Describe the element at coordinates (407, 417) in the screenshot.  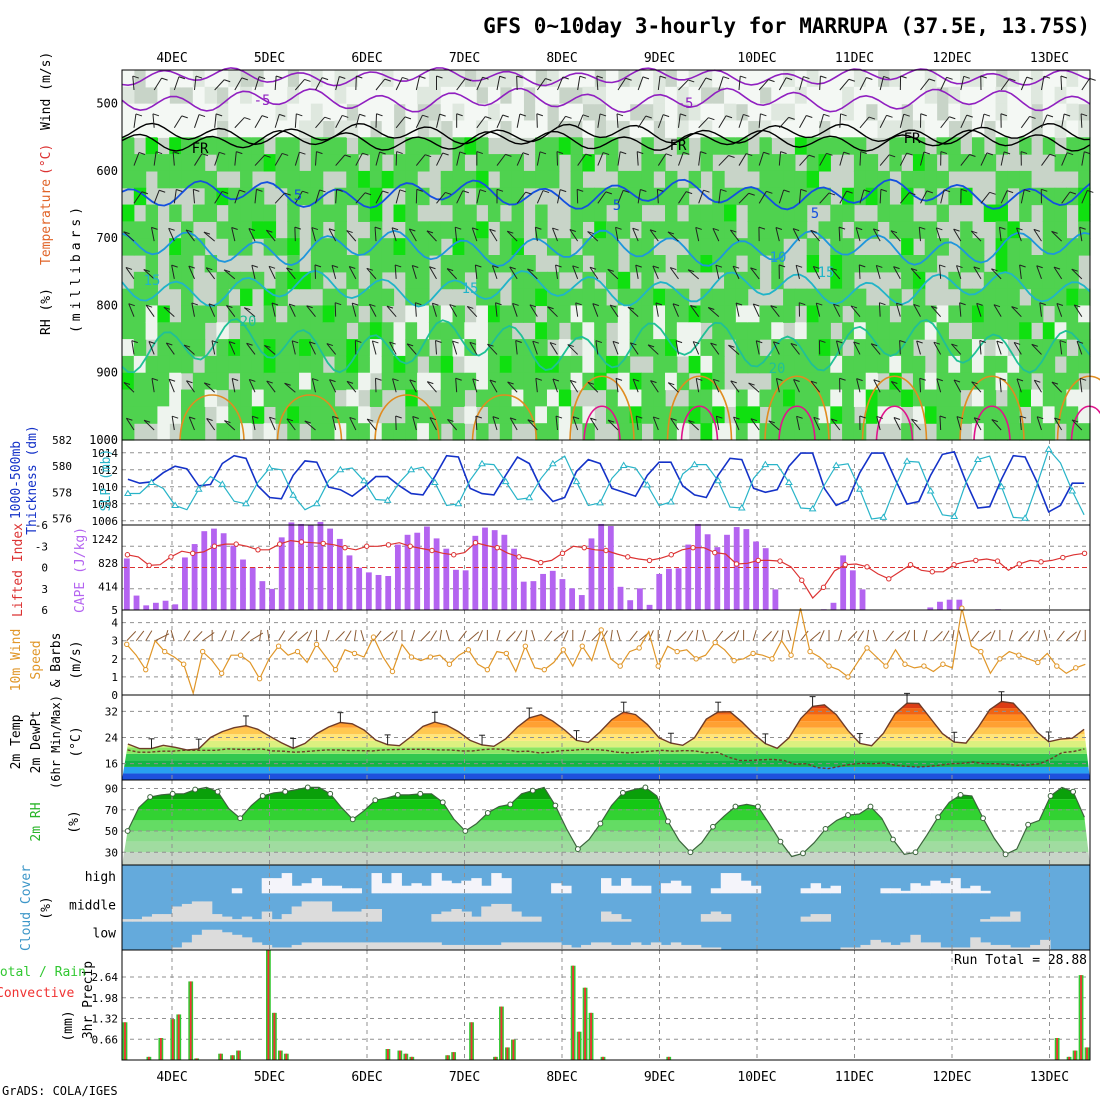
I see `warm-contour` at that location.